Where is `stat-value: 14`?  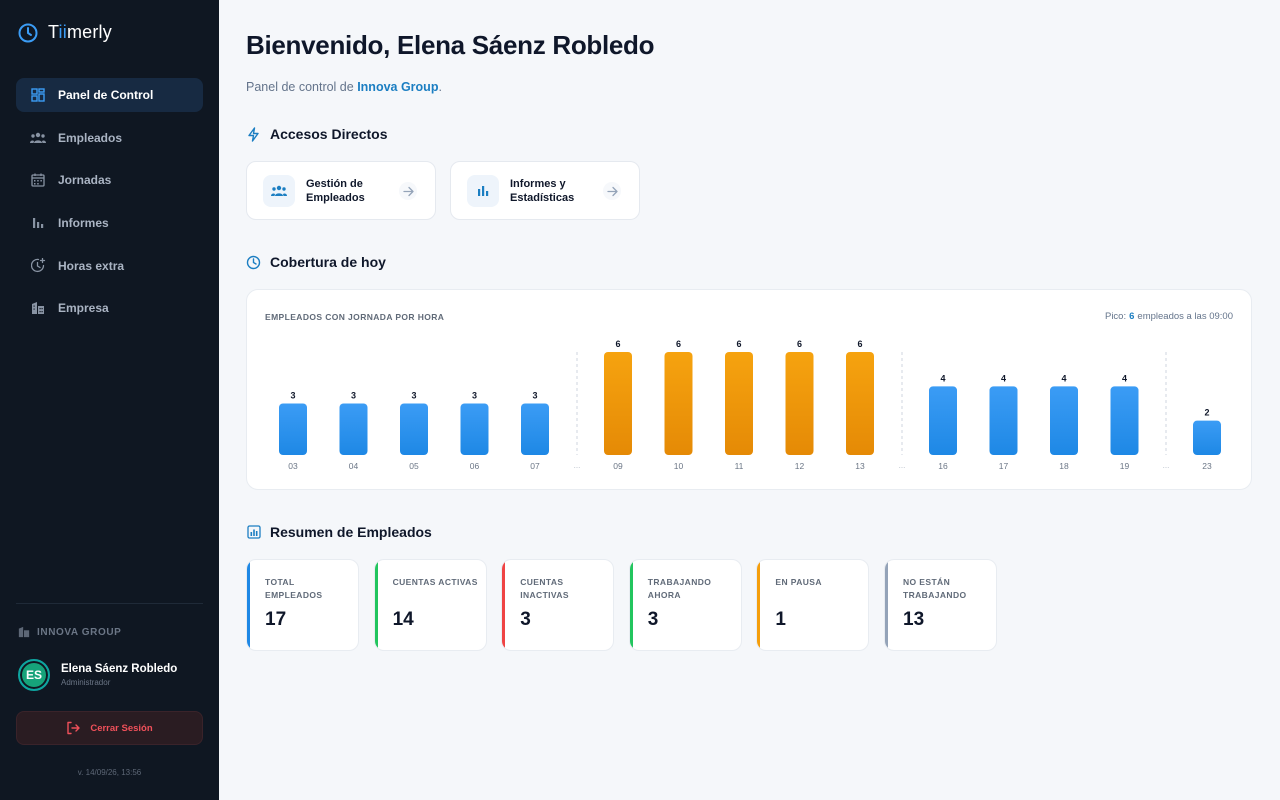
stat-value: 14 is located at coordinates (403, 619).